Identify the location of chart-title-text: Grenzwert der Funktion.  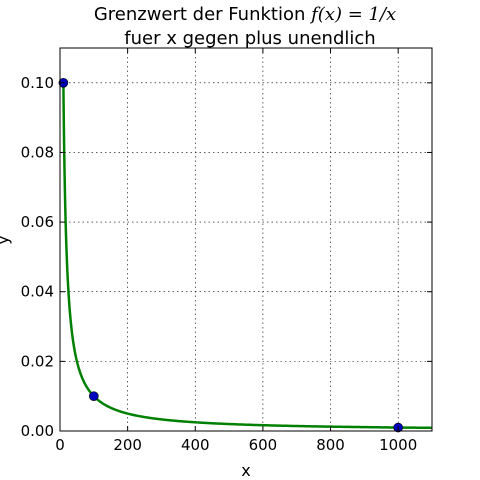
(202, 14).